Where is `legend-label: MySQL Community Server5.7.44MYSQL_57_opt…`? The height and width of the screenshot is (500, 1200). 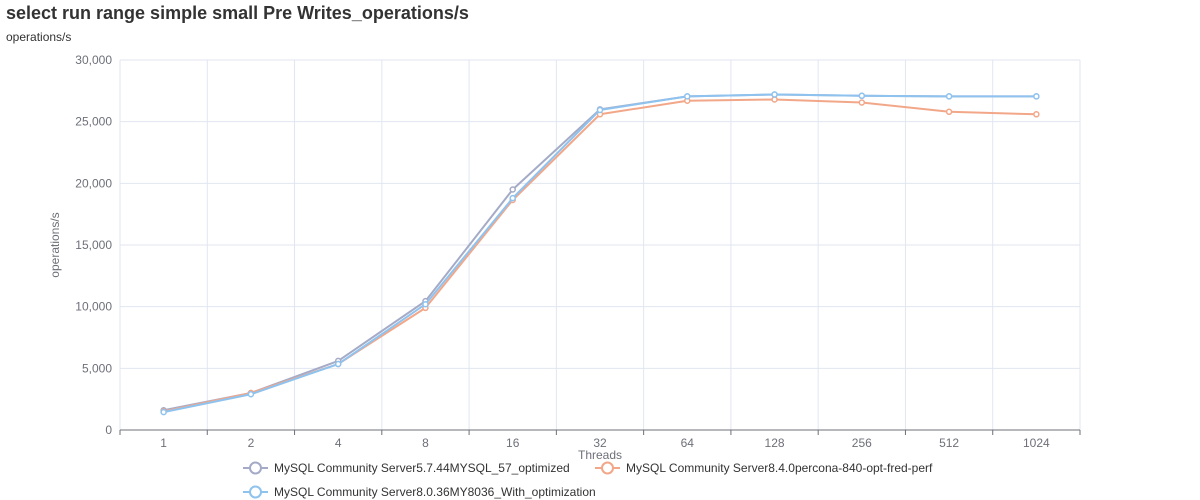 legend-label: MySQL Community Server5.7.44MYSQL_57_opt… is located at coordinates (422, 468).